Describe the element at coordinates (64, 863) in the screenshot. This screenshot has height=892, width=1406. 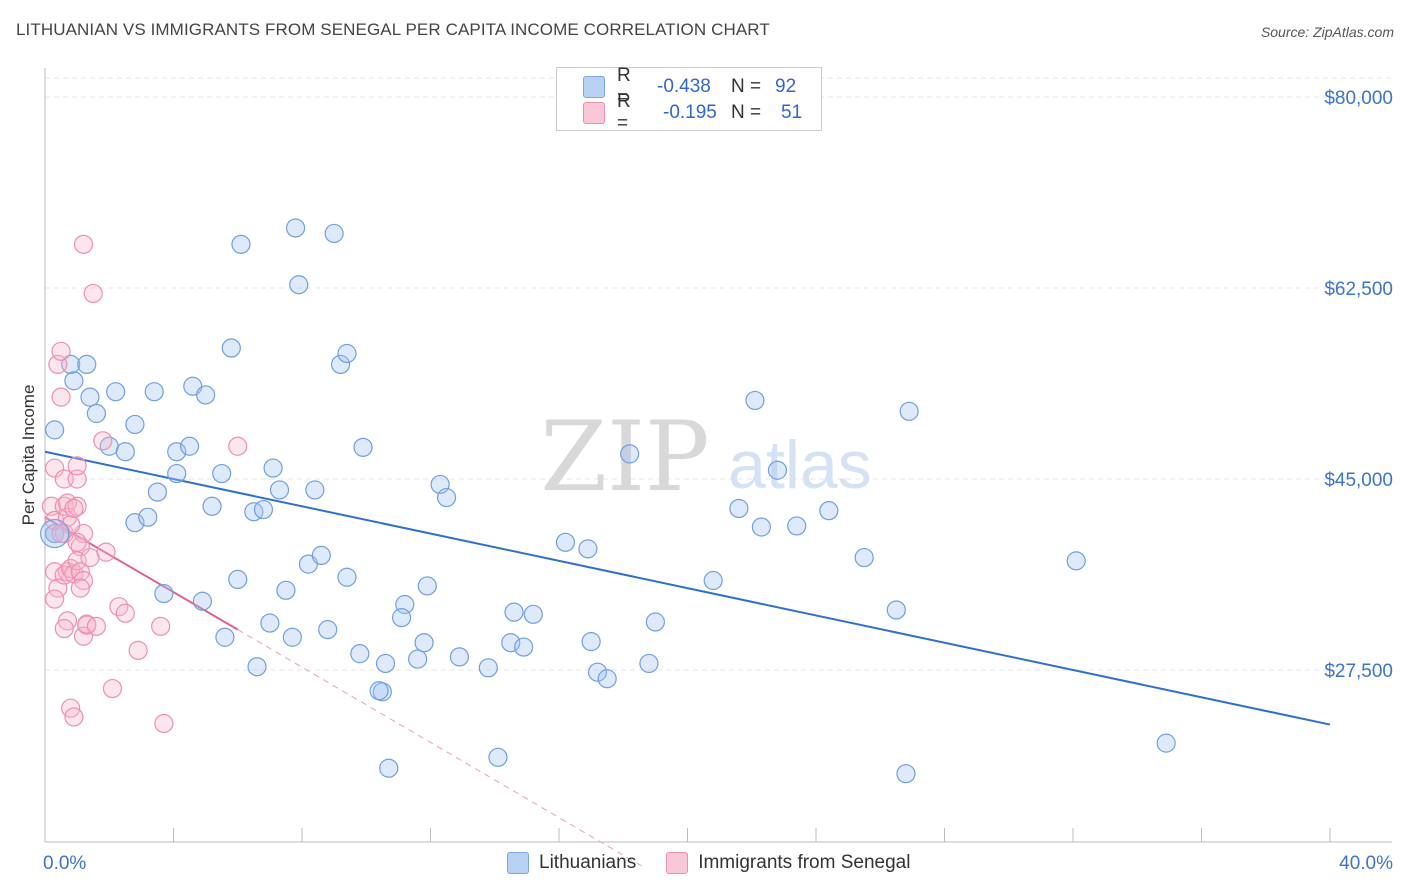
I see `x-tick-label: 0.0%` at that location.